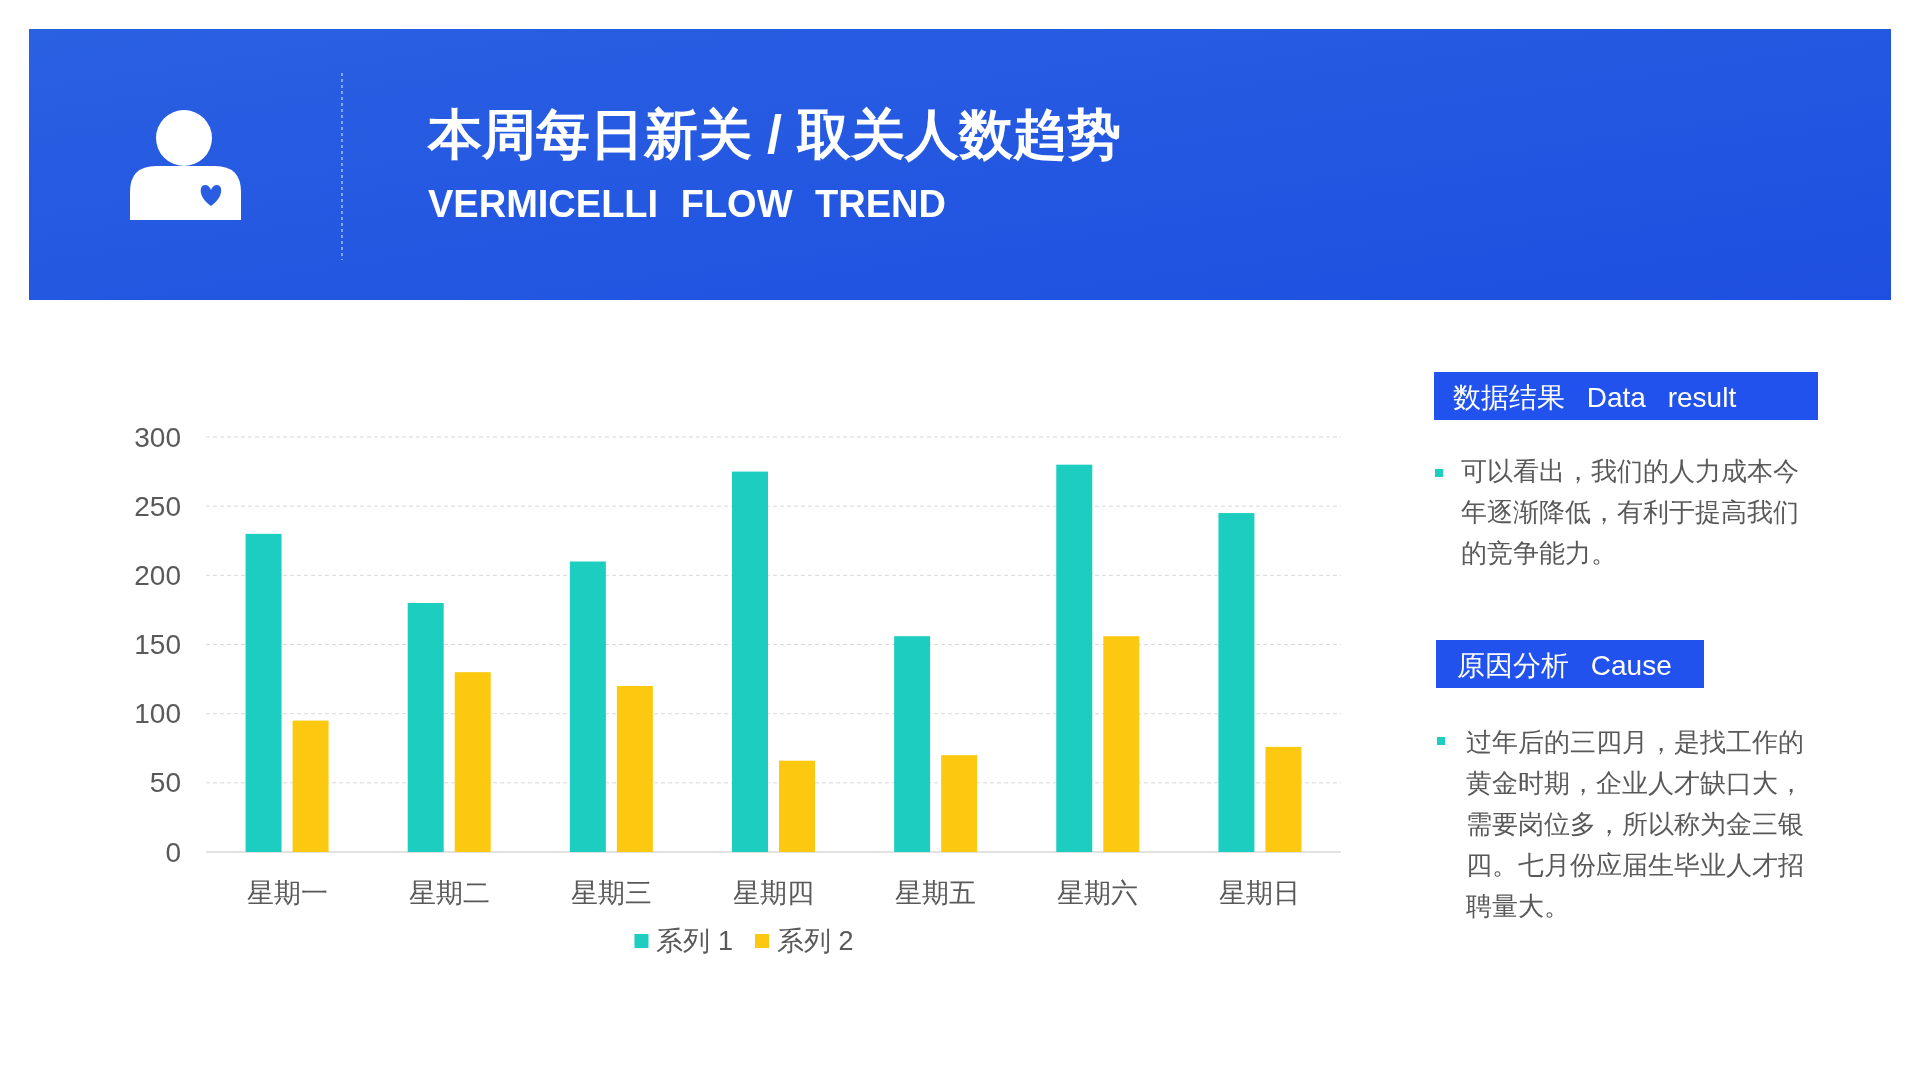 The image size is (1920, 1080). What do you see at coordinates (157, 644) in the screenshot?
I see `y-tick-label: 150` at bounding box center [157, 644].